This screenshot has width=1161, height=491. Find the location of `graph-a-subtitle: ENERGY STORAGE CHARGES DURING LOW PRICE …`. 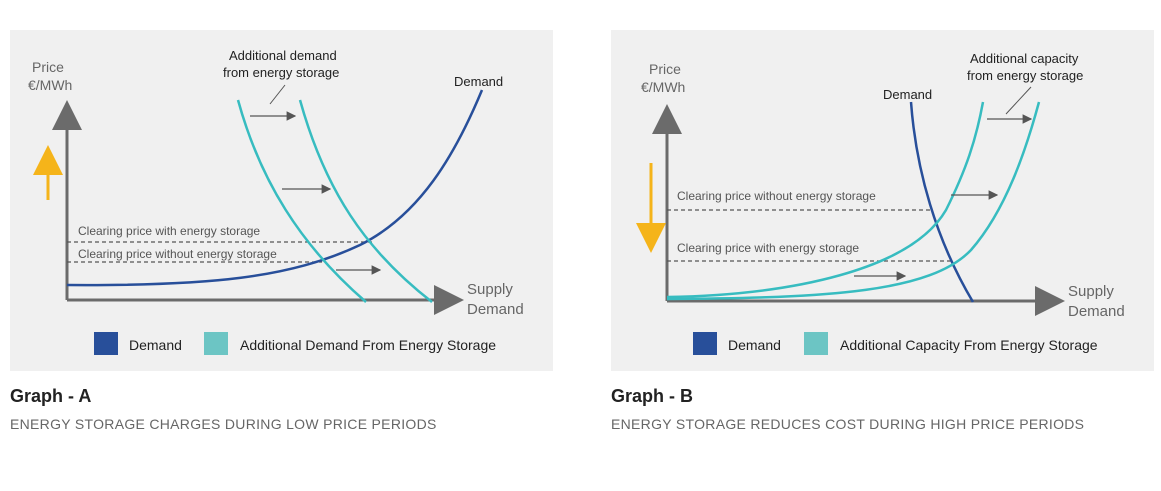

graph-a-subtitle: ENERGY STORAGE CHARGES DURING LOW PRICE … is located at coordinates (223, 424).